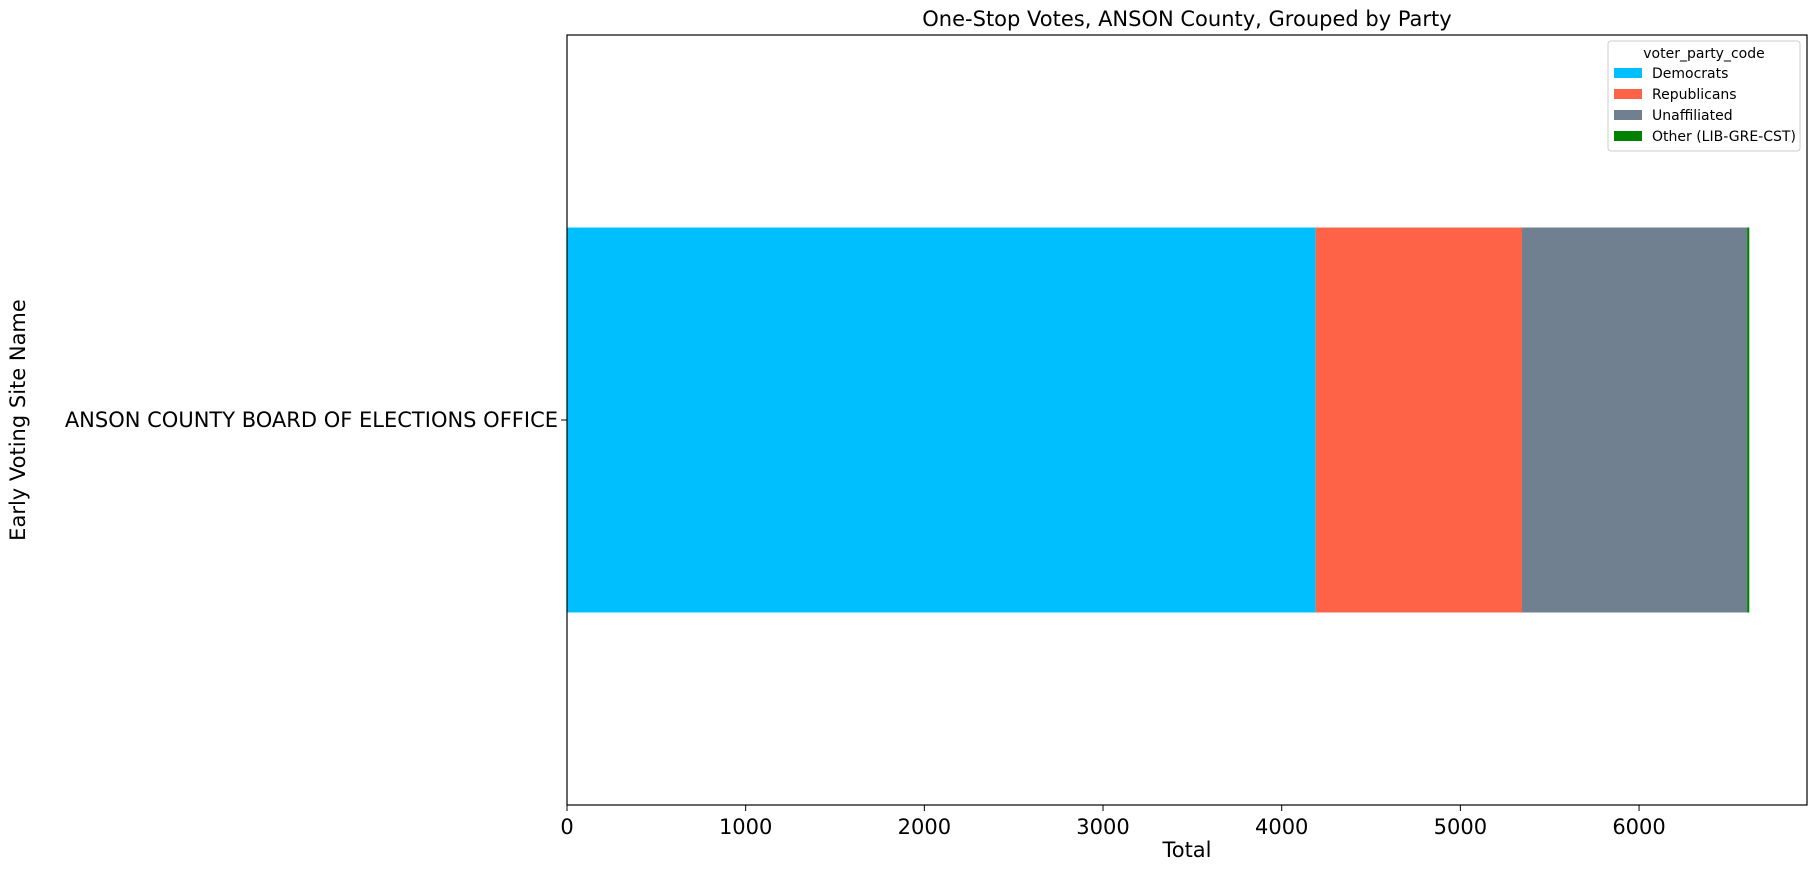 This screenshot has height=869, width=1817. What do you see at coordinates (1690, 74) in the screenshot?
I see `legend-label-democrats: Democrats` at bounding box center [1690, 74].